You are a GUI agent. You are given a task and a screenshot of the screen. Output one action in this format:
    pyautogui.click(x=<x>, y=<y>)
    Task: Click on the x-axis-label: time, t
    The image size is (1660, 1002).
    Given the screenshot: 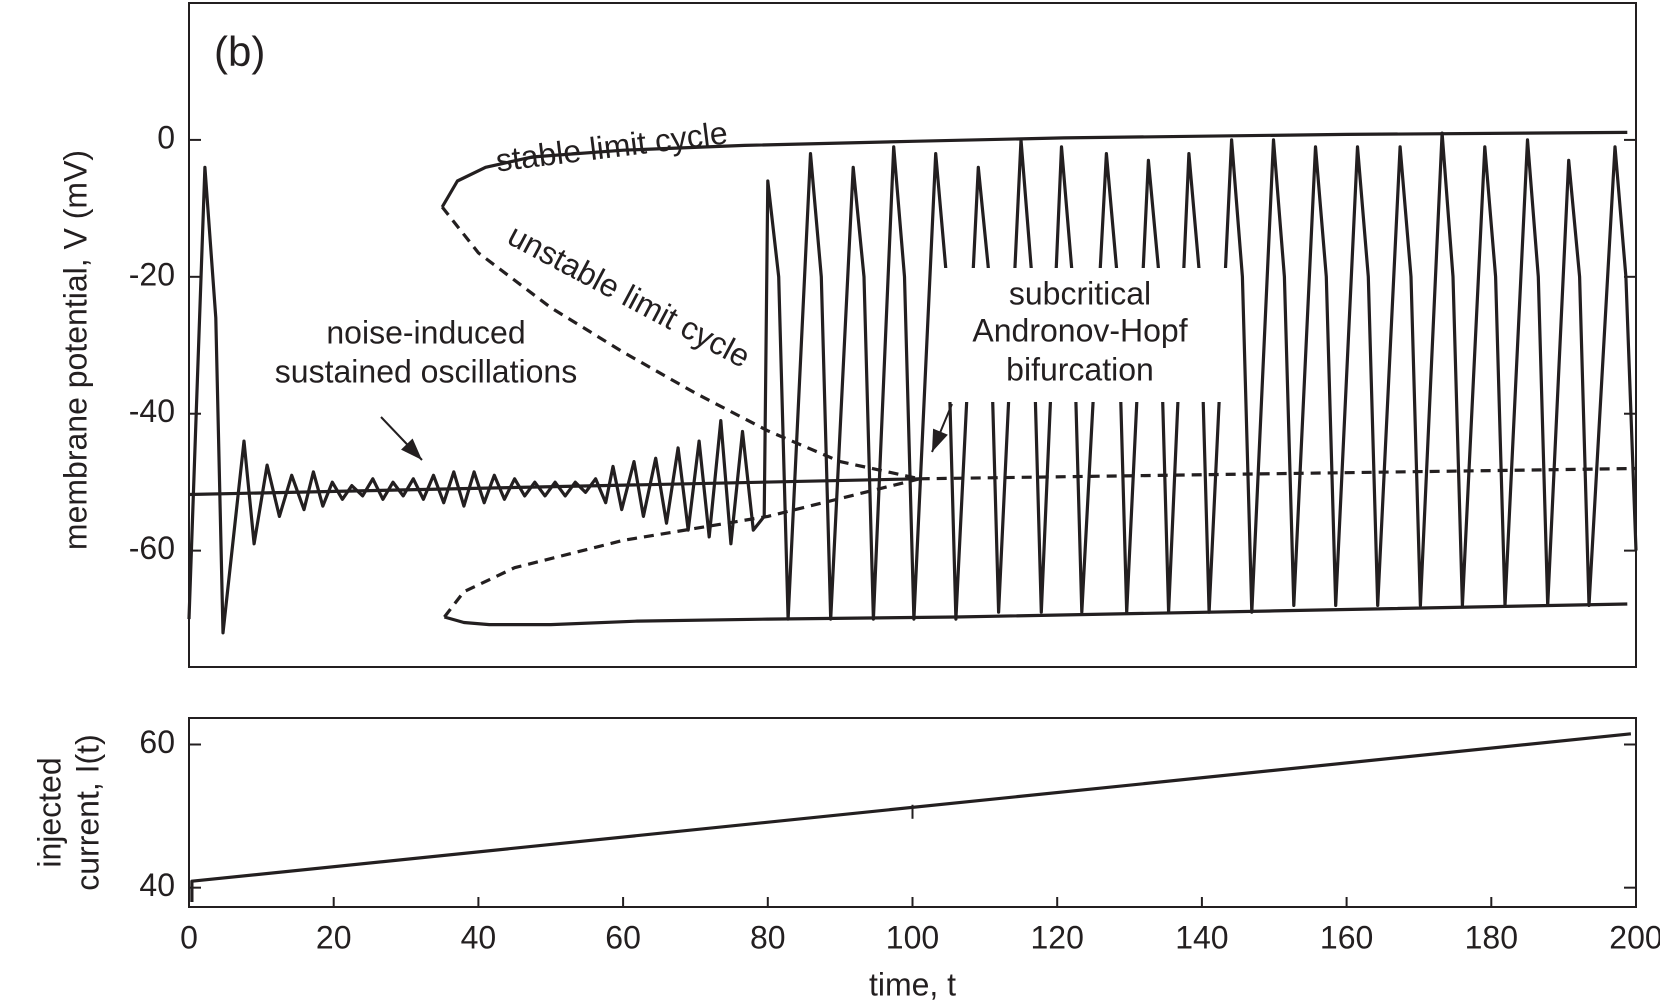 What is the action you would take?
    pyautogui.click(x=912, y=984)
    